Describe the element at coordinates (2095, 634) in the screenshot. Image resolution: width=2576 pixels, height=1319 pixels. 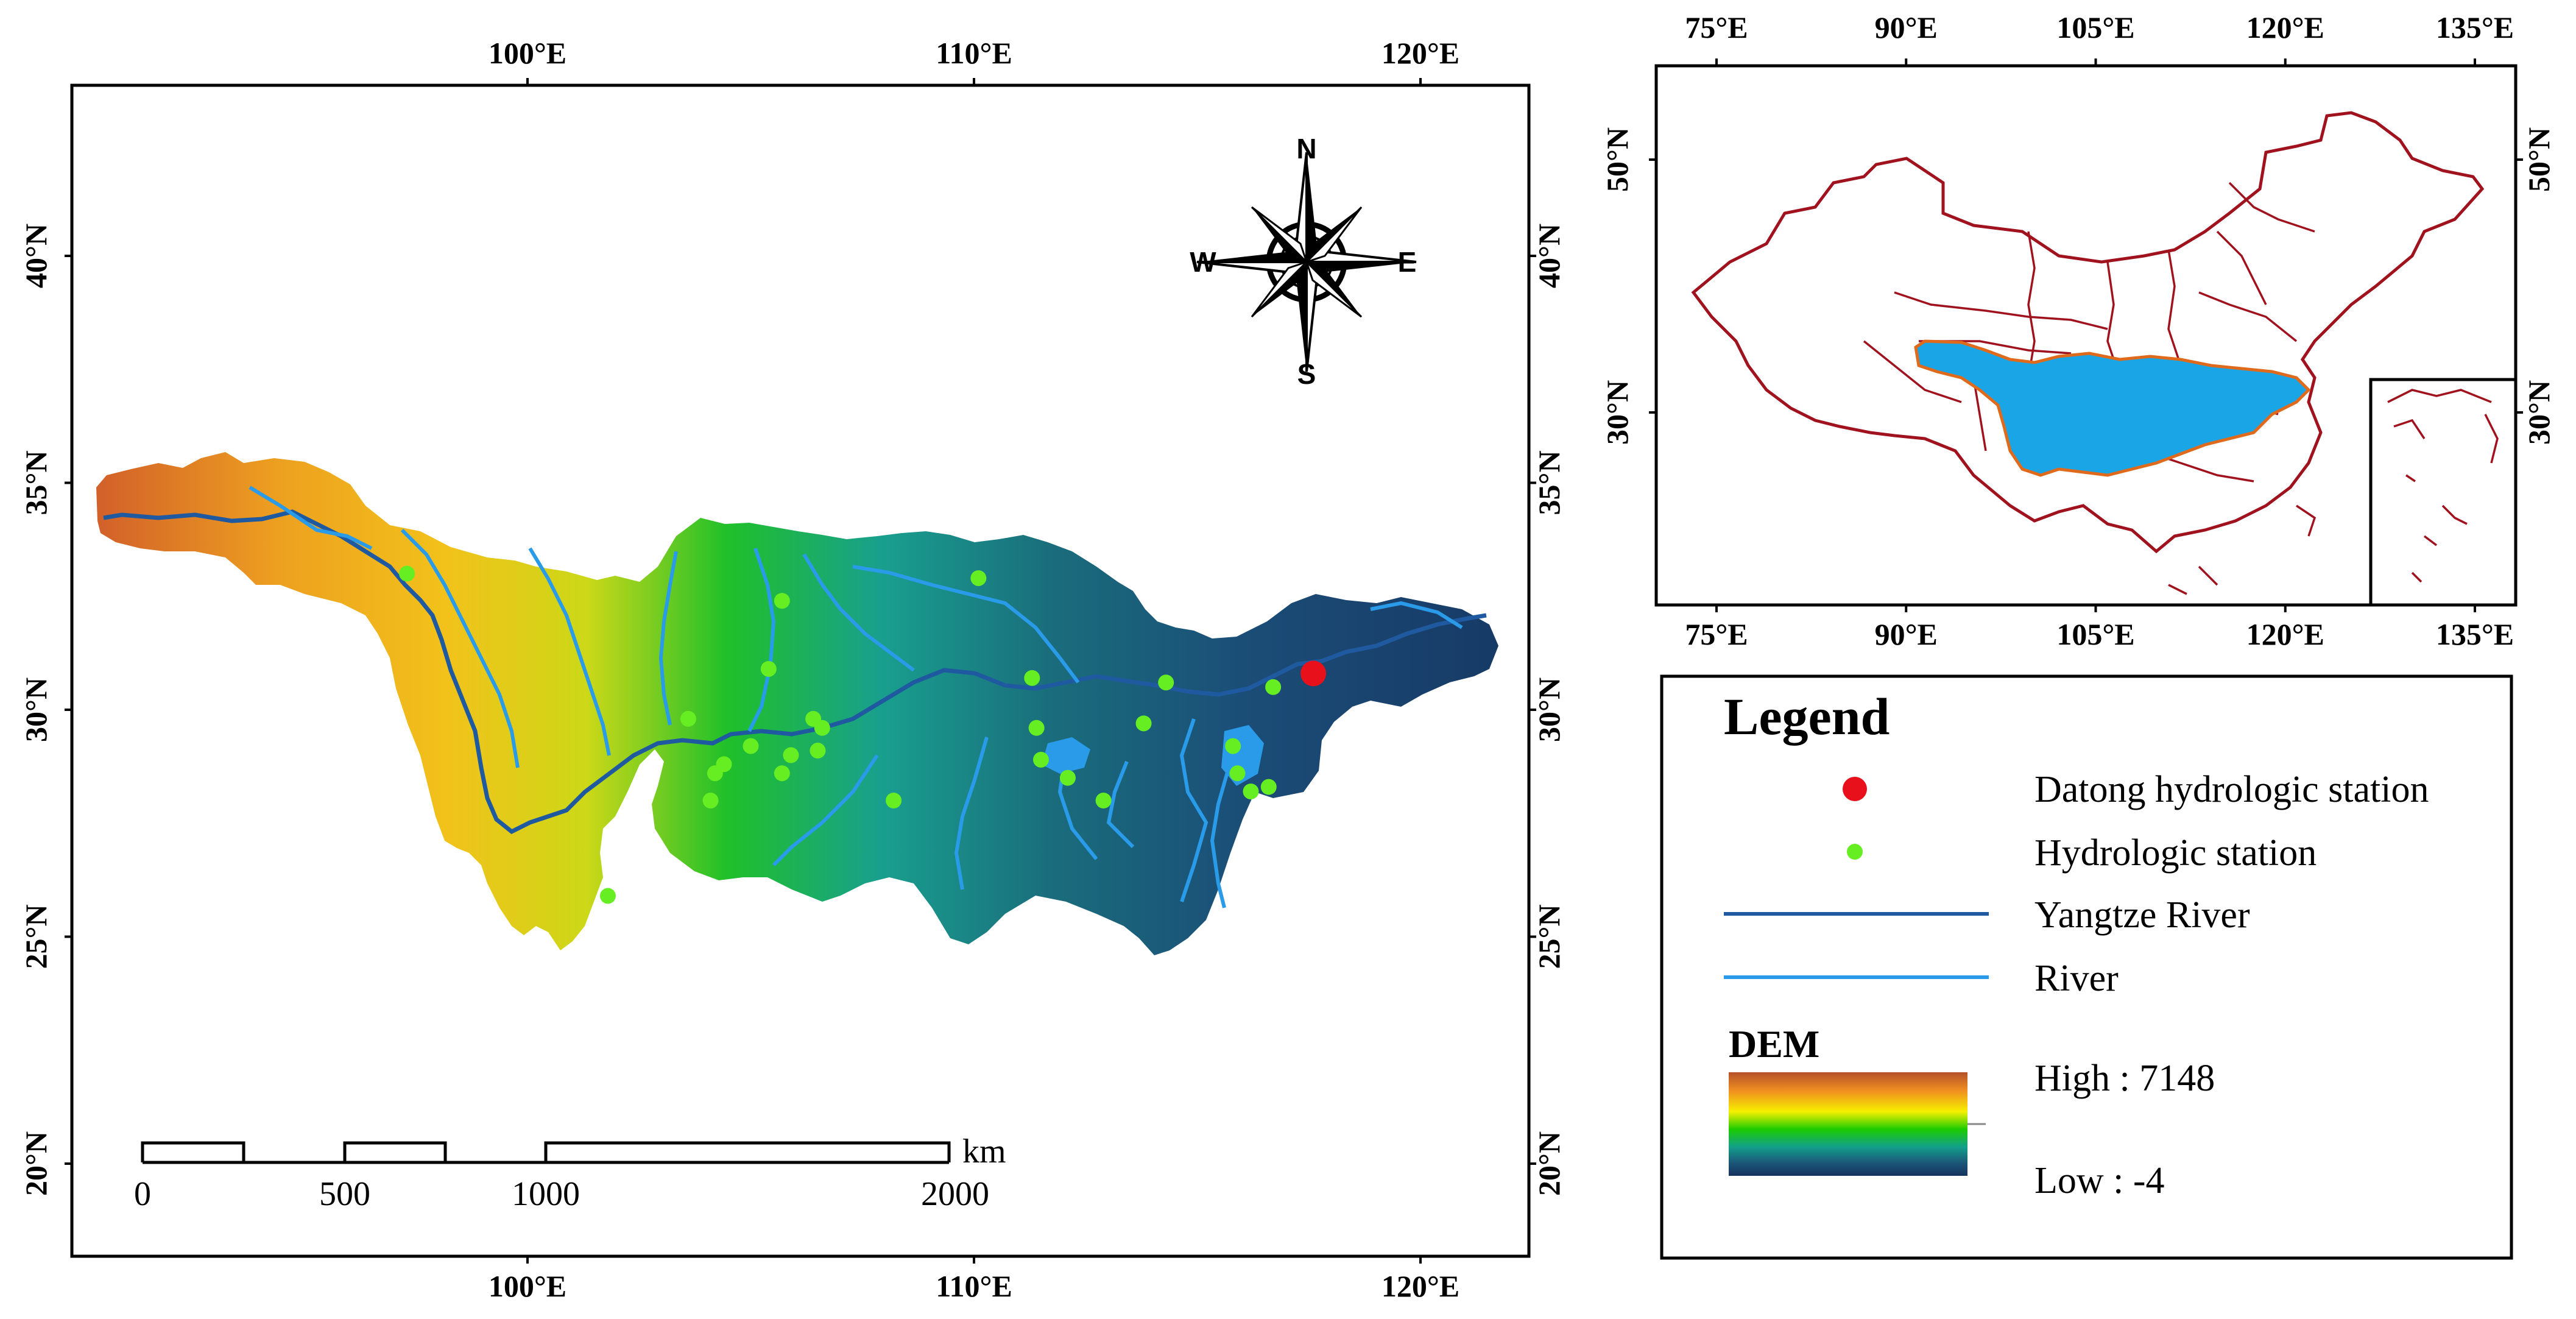
I see `inset-bottom-lon-label: 105°E` at that location.